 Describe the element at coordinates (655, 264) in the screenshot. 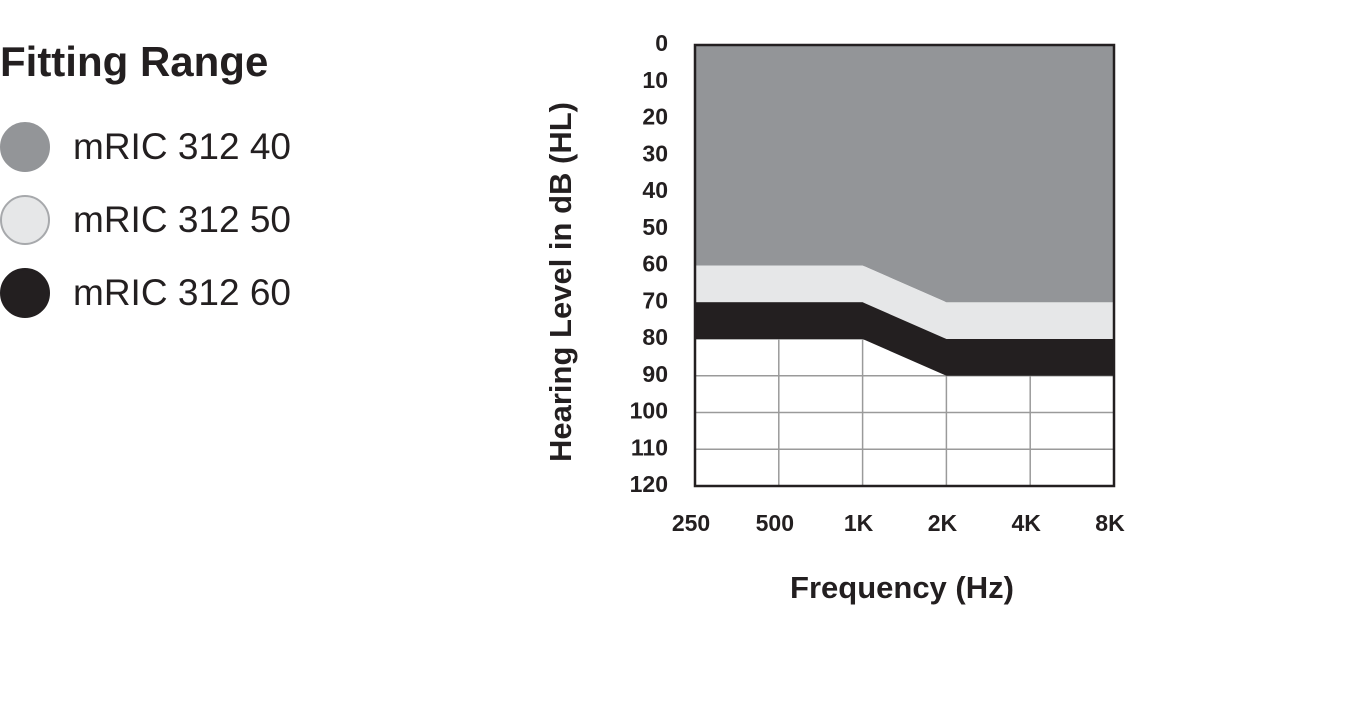

I see `y-tick-label: 60` at that location.